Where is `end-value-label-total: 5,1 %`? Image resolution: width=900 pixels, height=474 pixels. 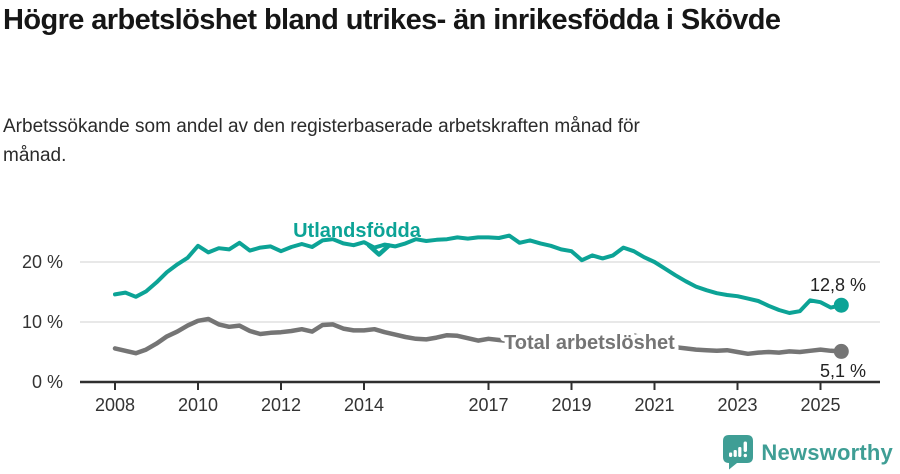 end-value-label-total: 5,1 % is located at coordinates (843, 371).